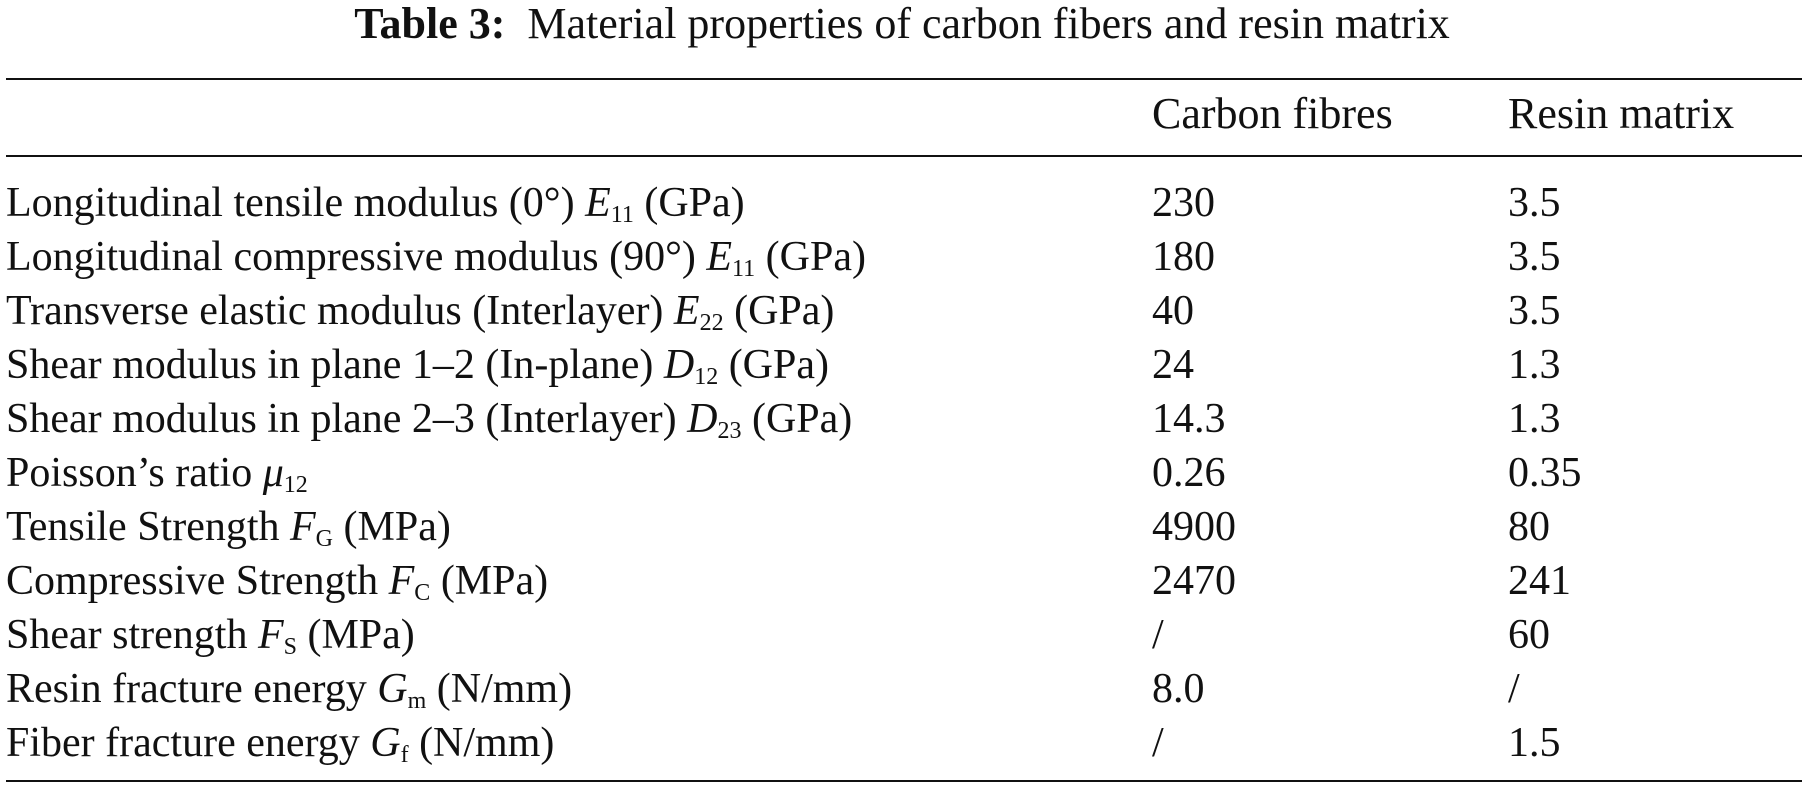 Image resolution: width=1804 pixels, height=787 pixels. I want to click on carbon-fibres-value: 4900, so click(1194, 527).